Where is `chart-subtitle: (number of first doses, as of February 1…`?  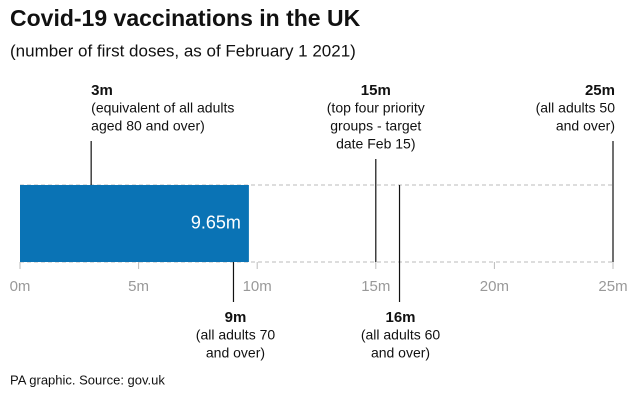
chart-subtitle: (number of first doses, as of February 1… is located at coordinates (183, 50).